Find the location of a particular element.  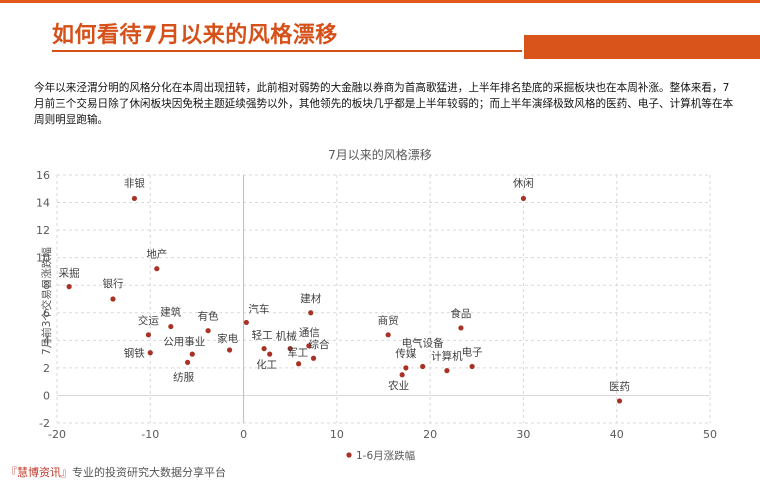

point-label: 汽车 is located at coordinates (258, 308).